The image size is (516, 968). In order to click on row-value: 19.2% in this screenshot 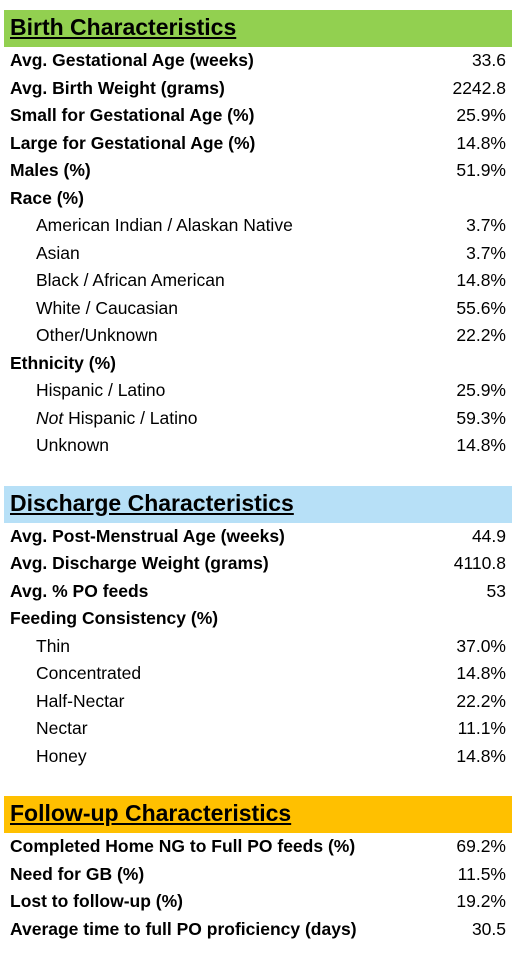, I will do `click(481, 901)`.